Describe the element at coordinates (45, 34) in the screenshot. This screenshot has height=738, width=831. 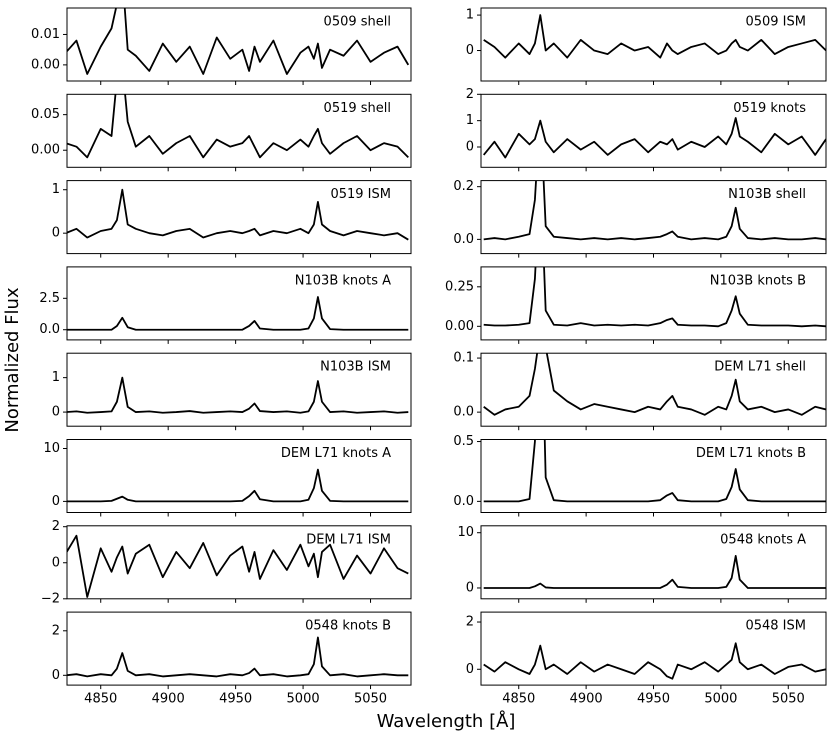
I see `y-tick-label: 0.01` at that location.